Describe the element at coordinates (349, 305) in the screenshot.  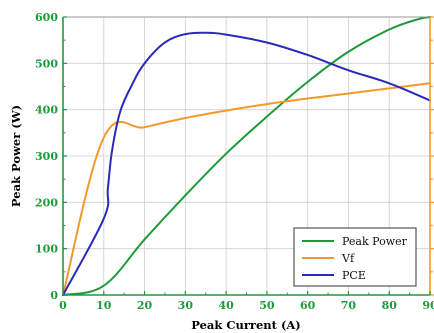
I see `x-tick-label-70: 70` at that location.